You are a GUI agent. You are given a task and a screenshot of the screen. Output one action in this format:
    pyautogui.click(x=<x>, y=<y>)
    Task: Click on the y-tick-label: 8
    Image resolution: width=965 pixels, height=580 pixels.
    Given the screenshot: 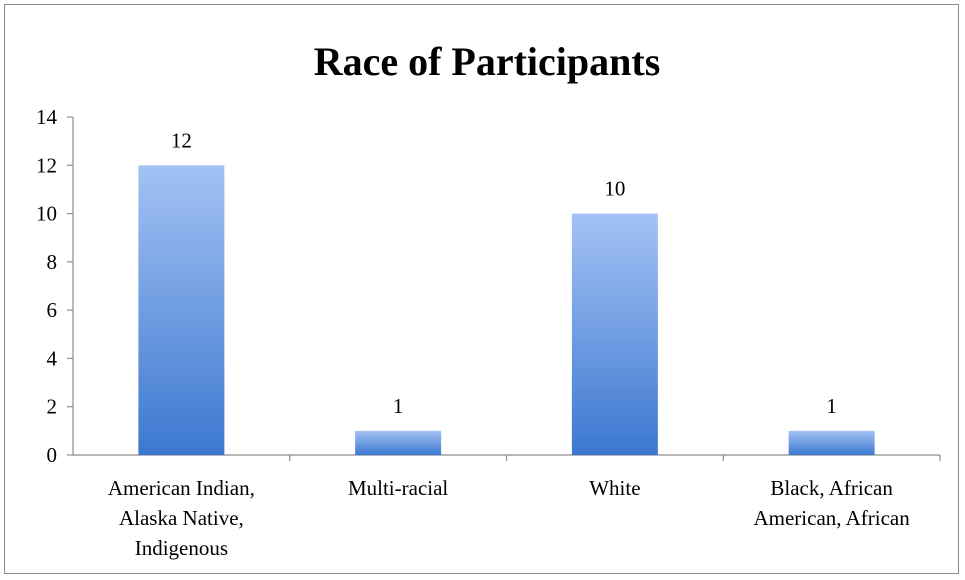 What is the action you would take?
    pyautogui.click(x=52, y=262)
    